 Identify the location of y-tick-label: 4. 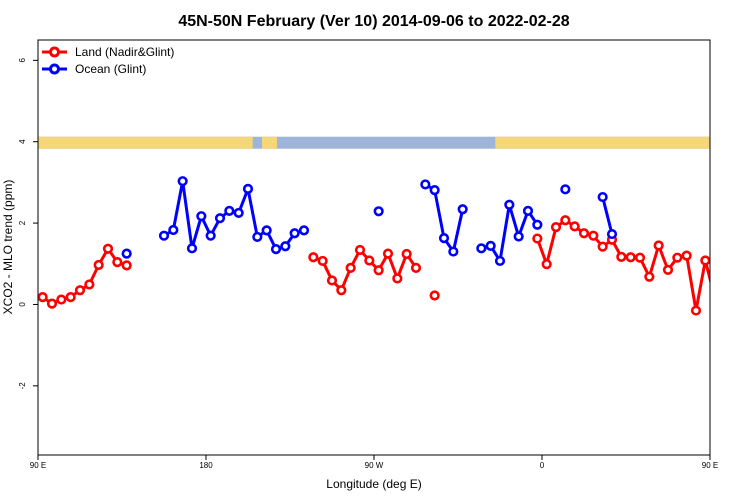
(22, 141).